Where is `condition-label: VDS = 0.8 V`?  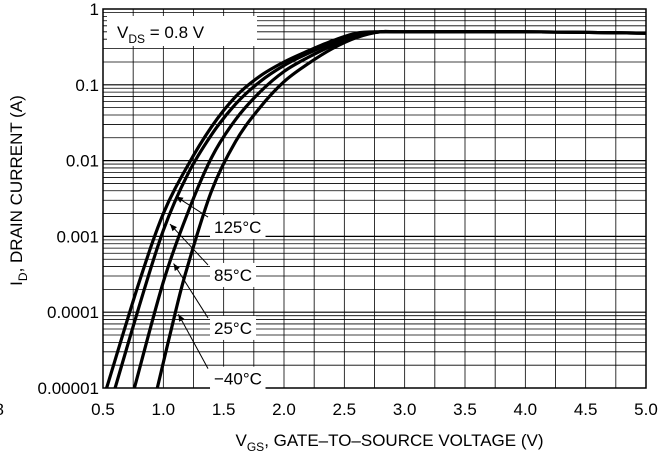
condition-label: VDS = 0.8 V is located at coordinates (182, 31).